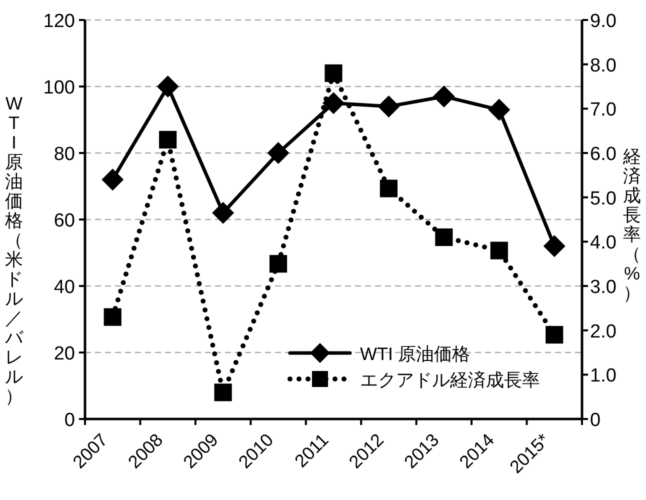 The height and width of the screenshot is (500, 646). What do you see at coordinates (603, 199) in the screenshot?
I see `y2-tick-label: 5.0` at bounding box center [603, 199].